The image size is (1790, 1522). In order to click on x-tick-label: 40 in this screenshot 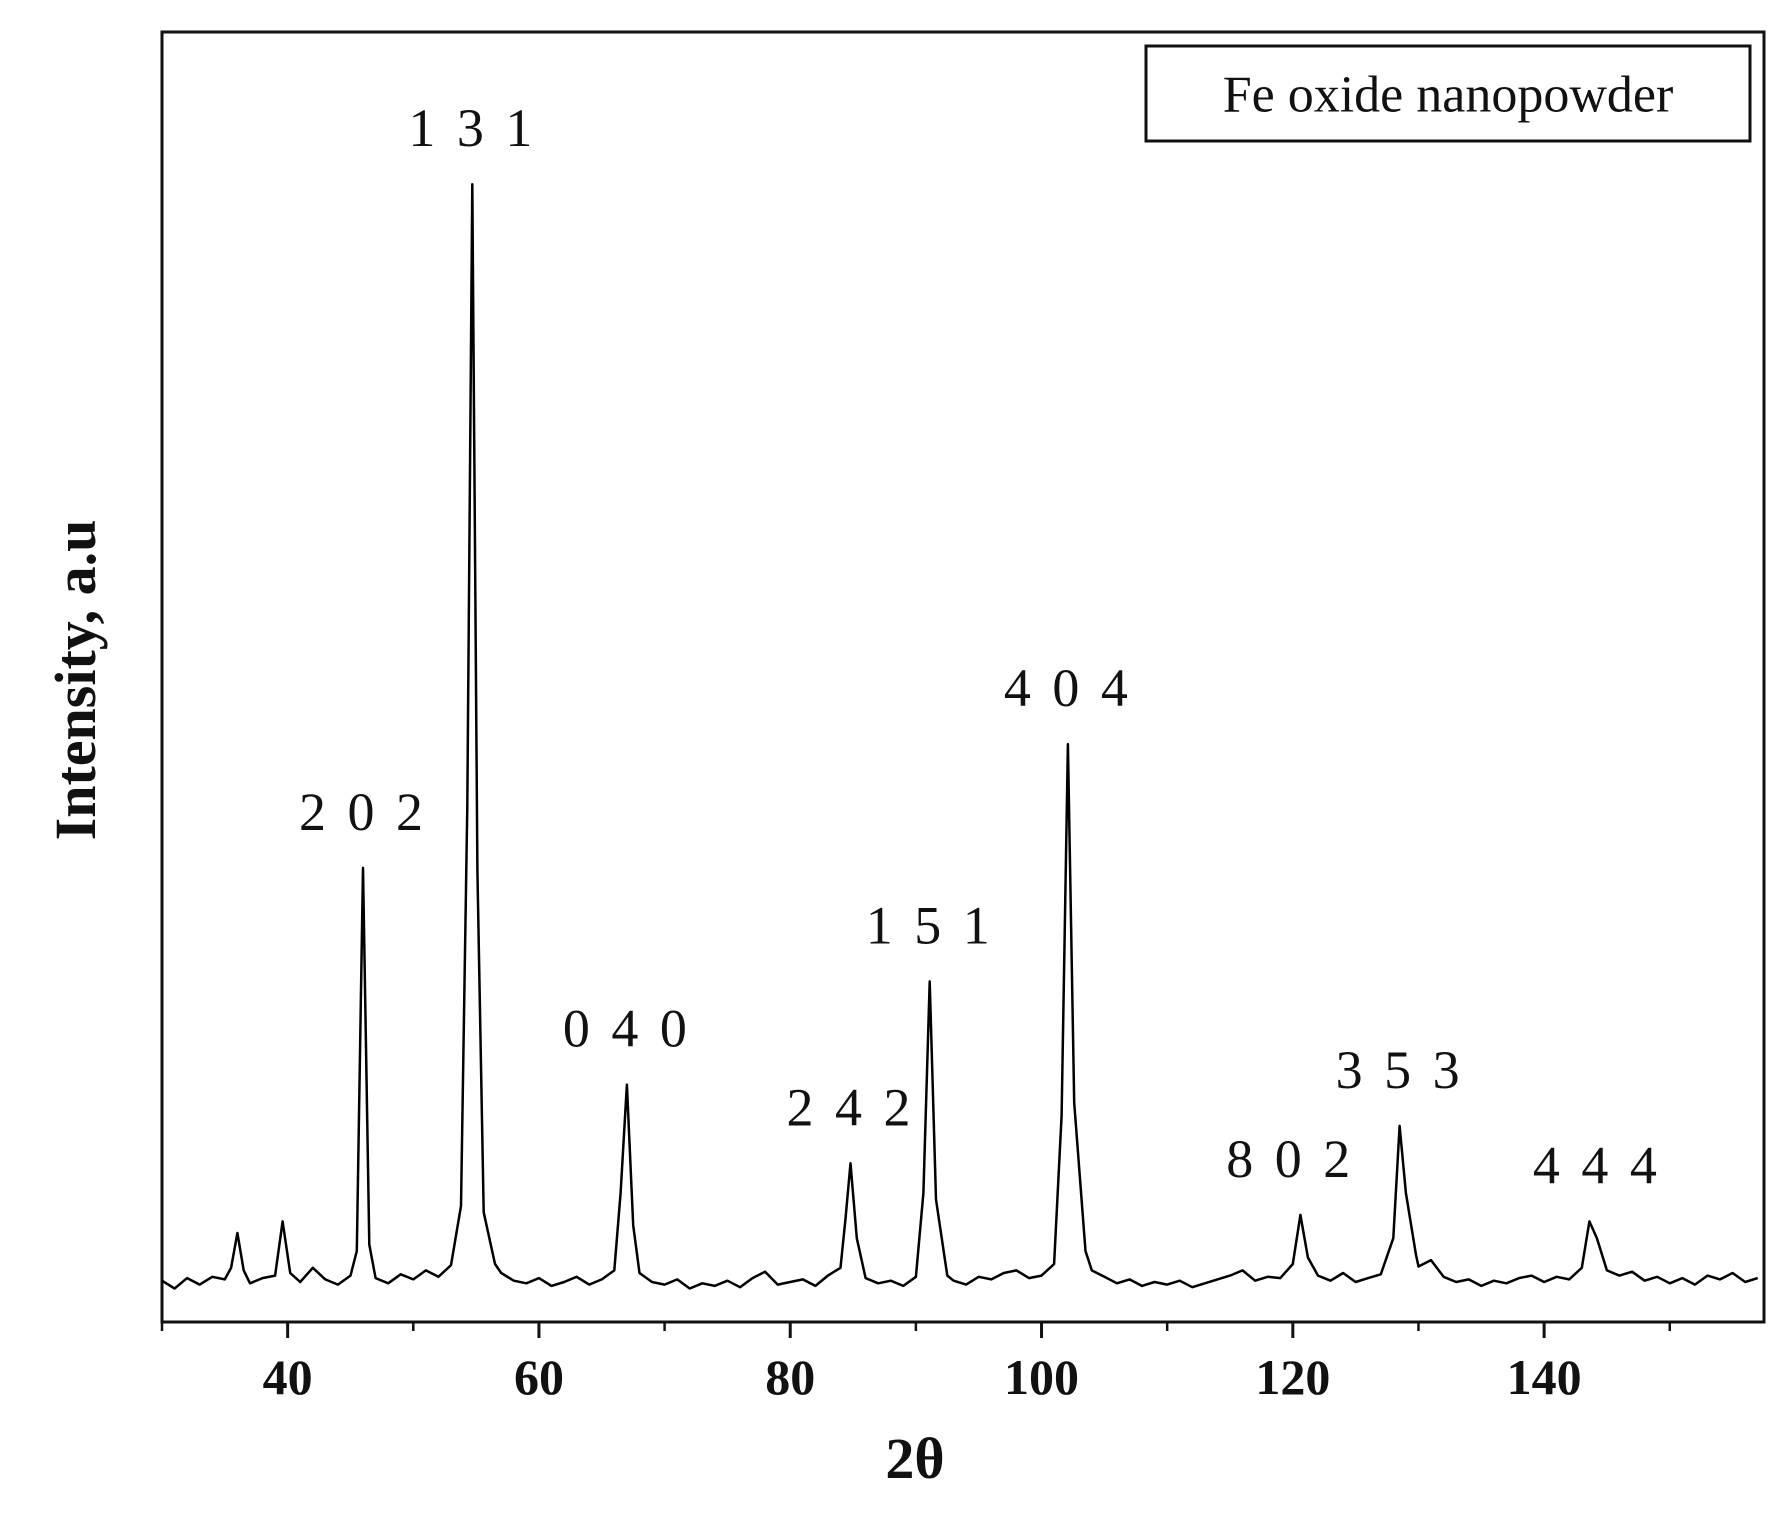, I will do `click(288, 1377)`.